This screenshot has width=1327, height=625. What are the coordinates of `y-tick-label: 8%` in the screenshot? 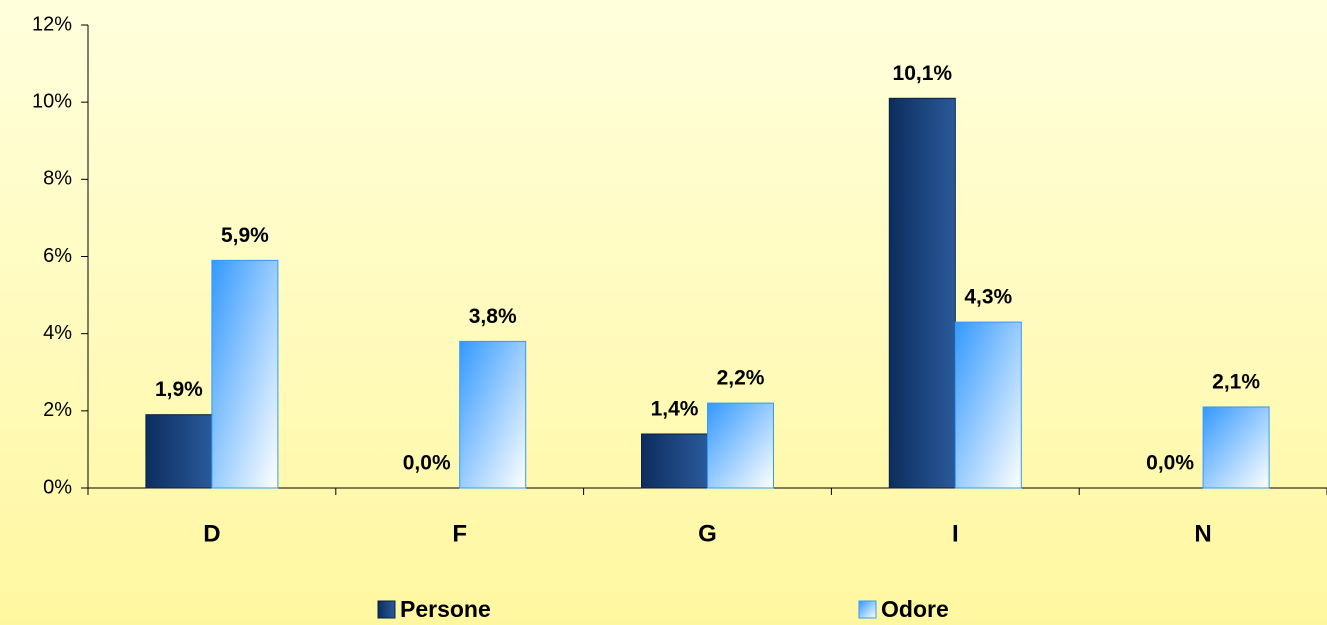 It's located at (57, 179).